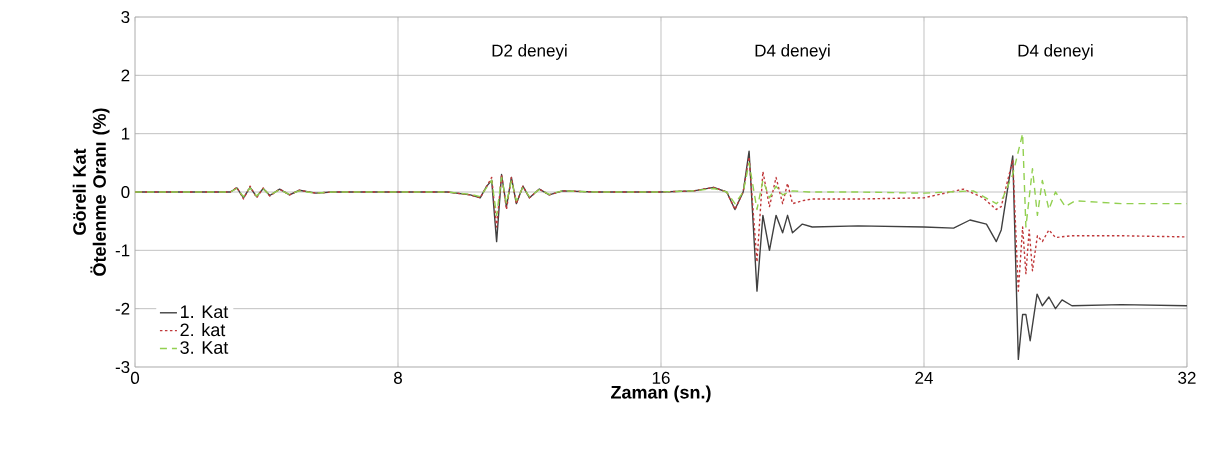 The width and height of the screenshot is (1217, 457). Describe the element at coordinates (529, 52) in the screenshot. I see `annotation: D2 deneyi` at that location.